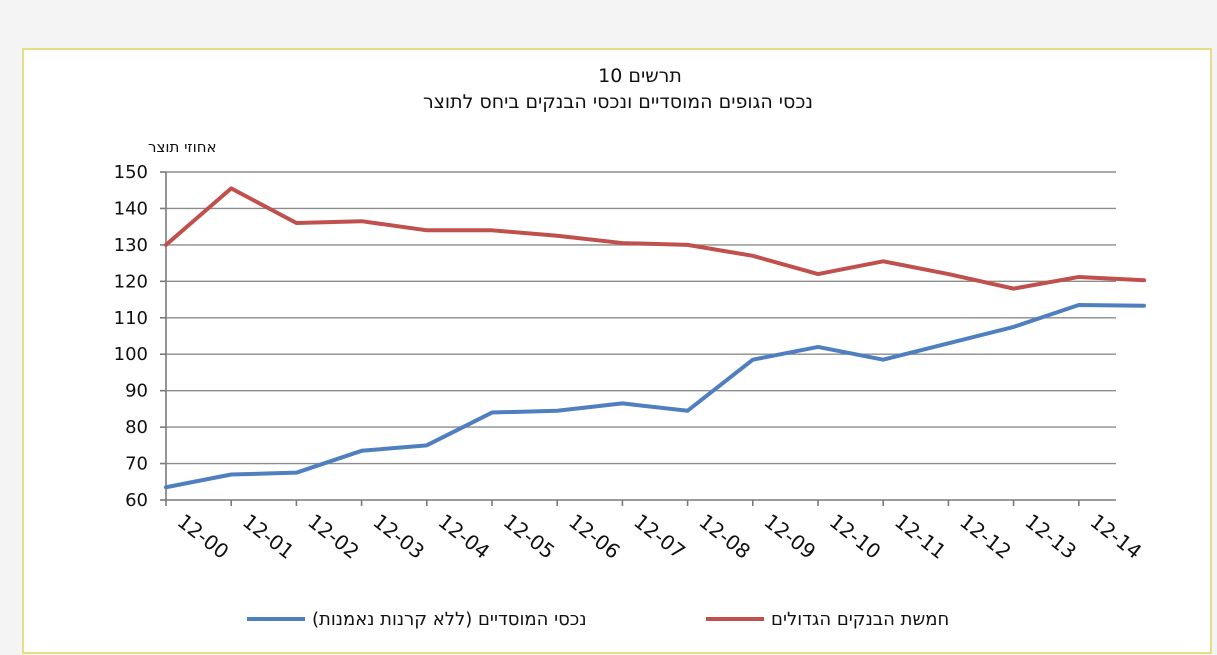  I want to click on y-tick-label: 60, so click(136, 500).